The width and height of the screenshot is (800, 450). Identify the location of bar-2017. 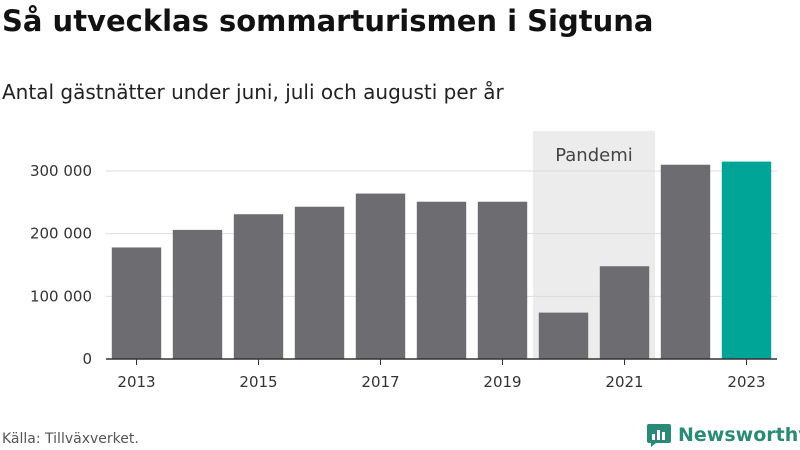
(380, 276).